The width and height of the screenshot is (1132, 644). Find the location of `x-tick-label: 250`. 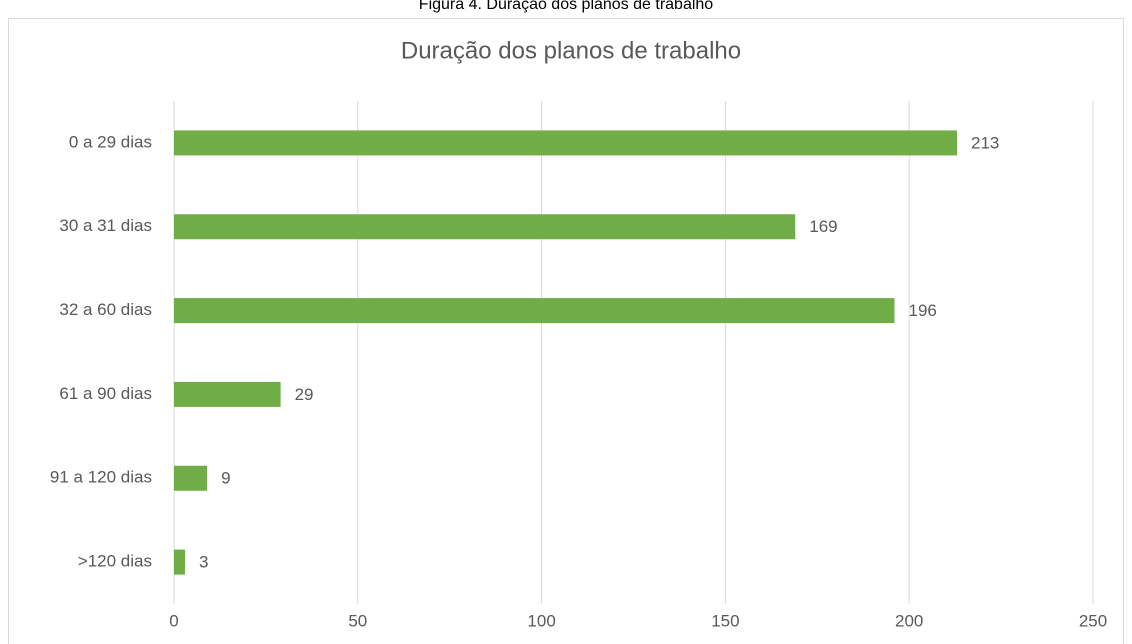

x-tick-label: 250 is located at coordinates (1093, 620).